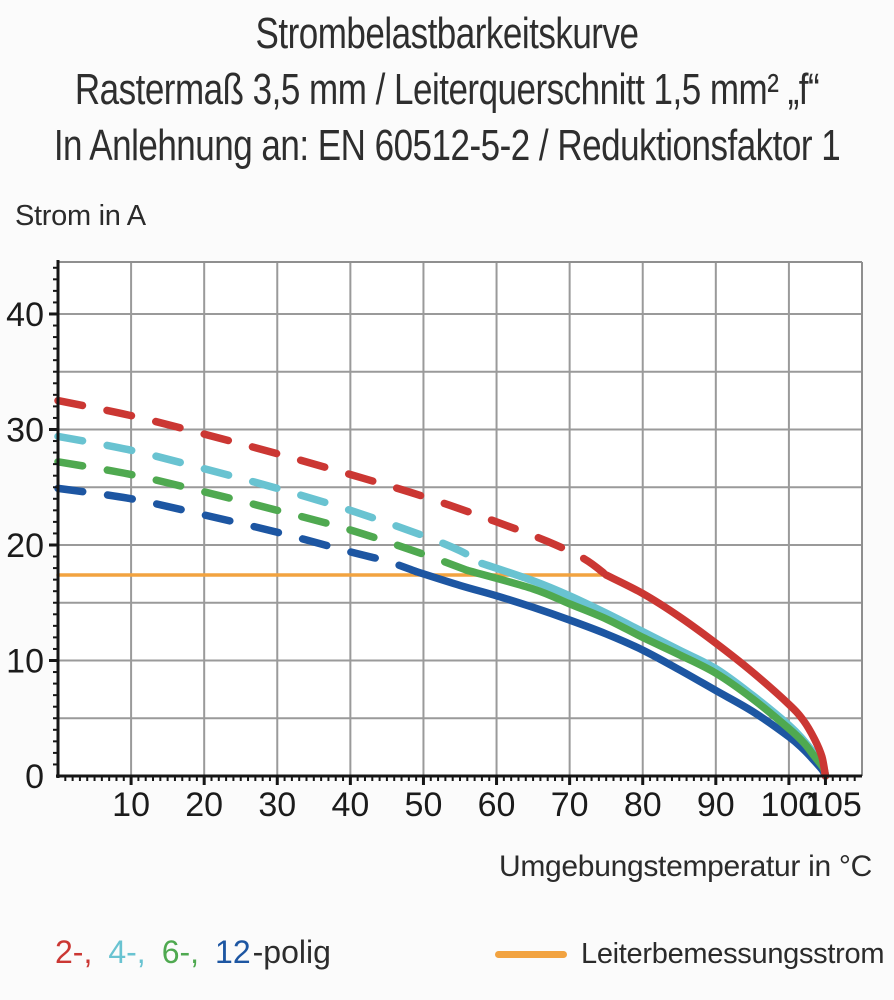  Describe the element at coordinates (716, 675) in the screenshot. I see `curve-2-polig-solid` at that location.